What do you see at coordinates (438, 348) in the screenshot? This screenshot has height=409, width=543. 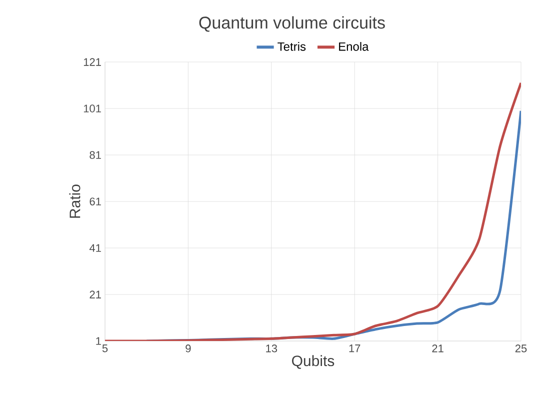 I see `x-tick-label: 21` at bounding box center [438, 348].